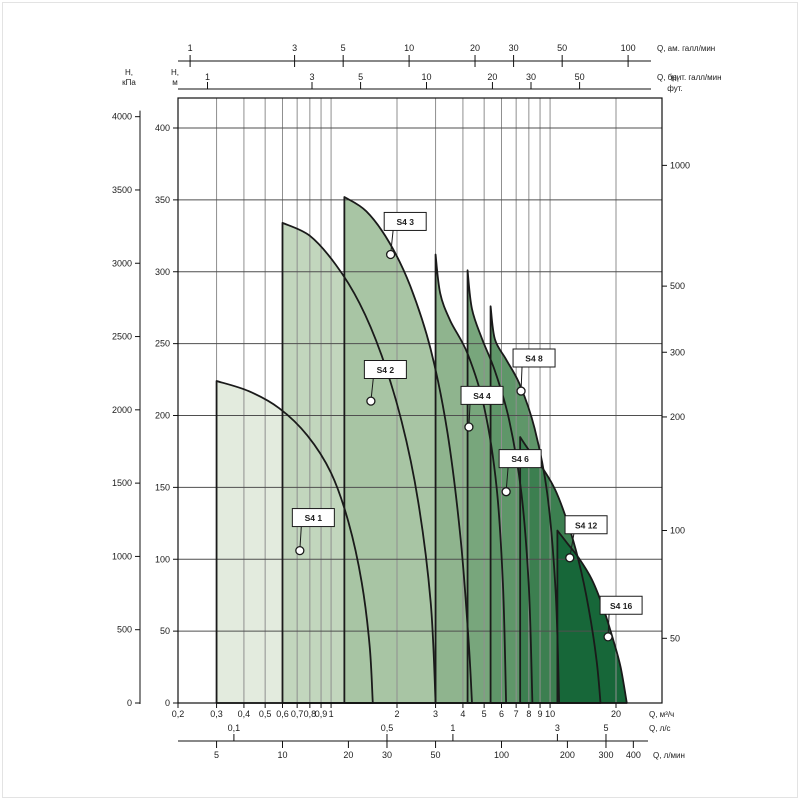  Describe the element at coordinates (178, 714) in the screenshot. I see `x-tick-label: 0,2` at that location.